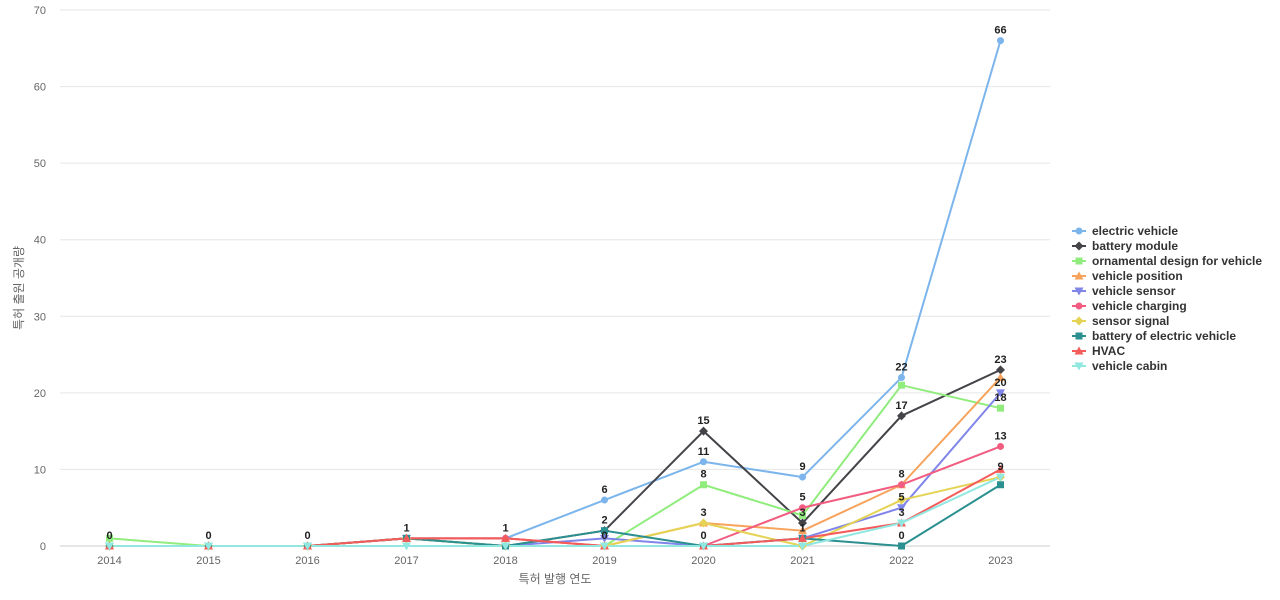 The height and width of the screenshot is (600, 1280). Describe the element at coordinates (1135, 246) in the screenshot. I see `legend-label: battery module` at that location.